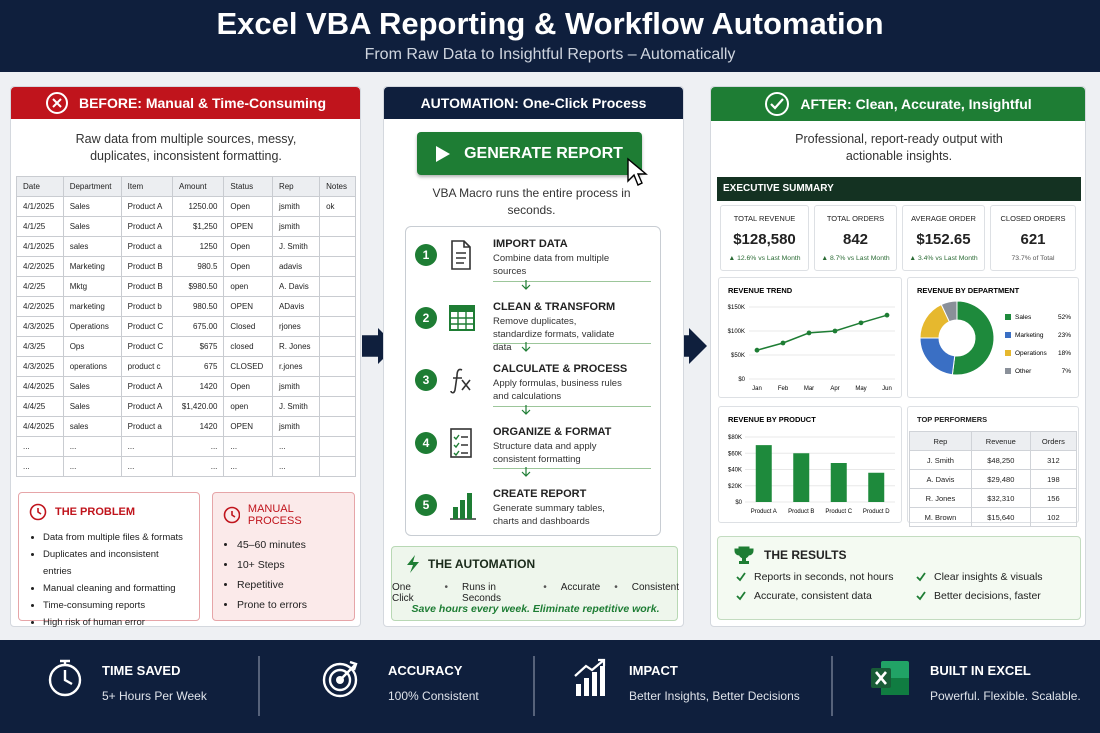 This screenshot has width=1100, height=733. What do you see at coordinates (198, 266) in the screenshot?
I see `table-cell: 980.5` at bounding box center [198, 266].